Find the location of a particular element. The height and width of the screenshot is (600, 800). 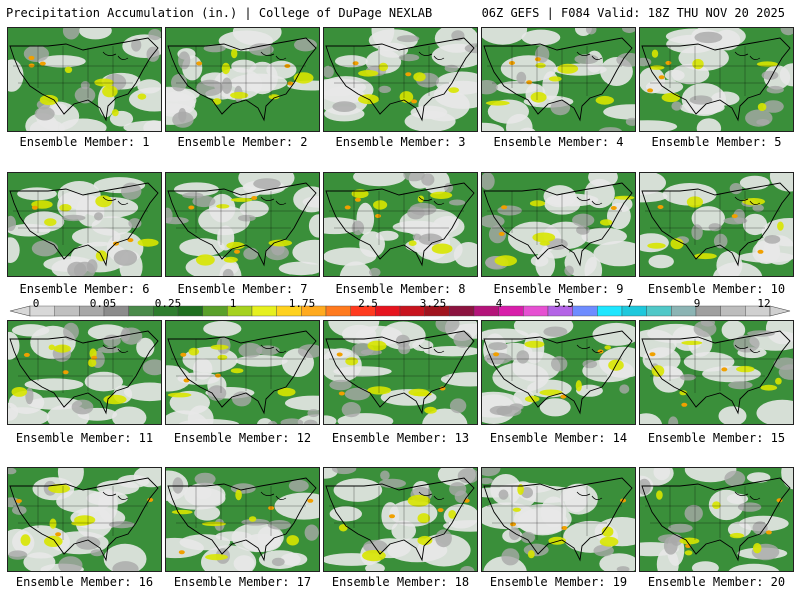

ensemble-member-label: Ensemble Member: 15 is located at coordinates (716, 438).